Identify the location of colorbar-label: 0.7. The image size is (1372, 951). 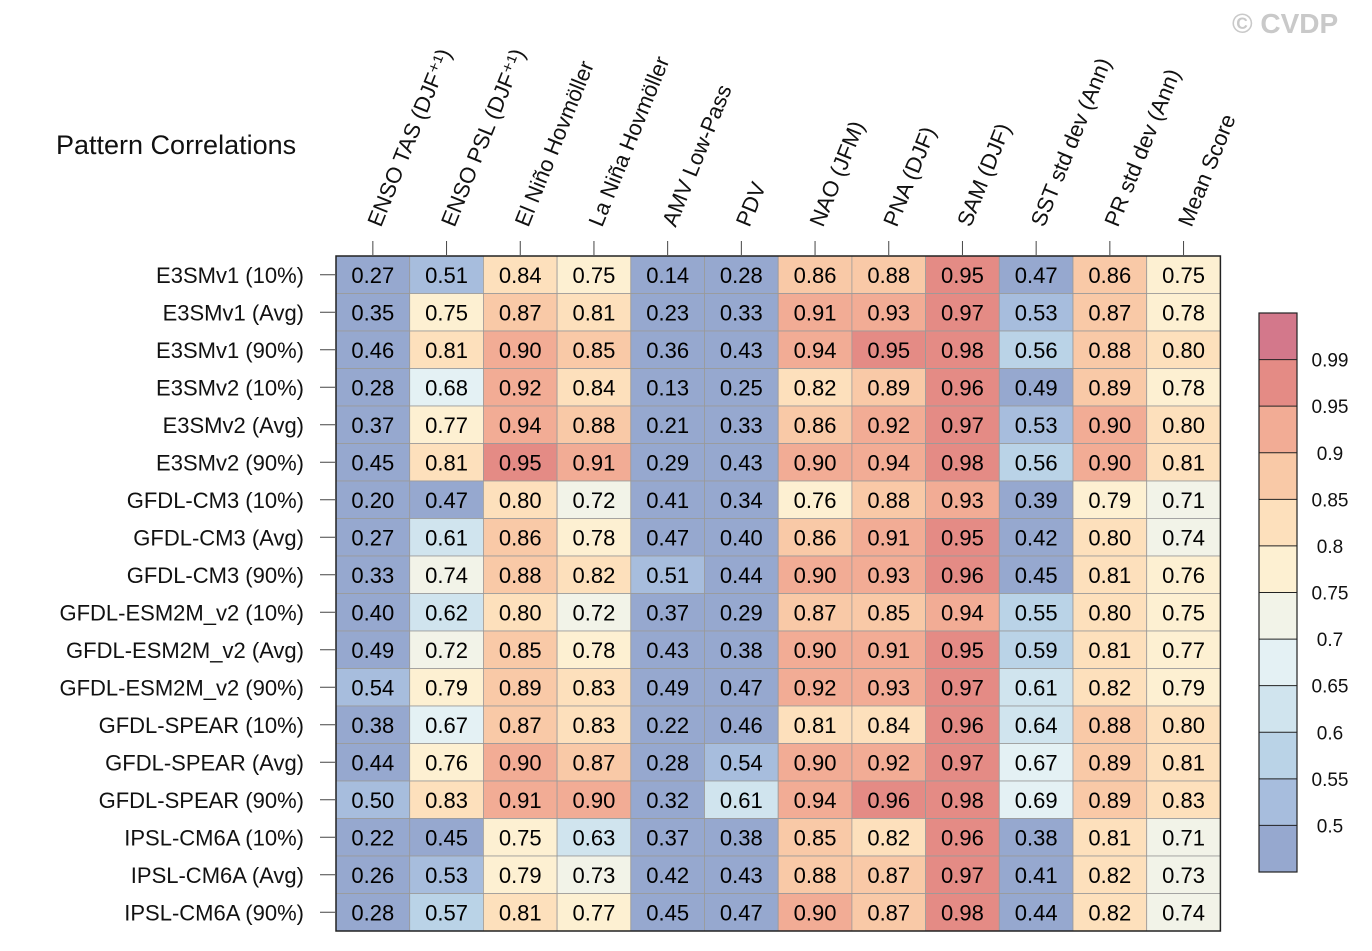
(1330, 640).